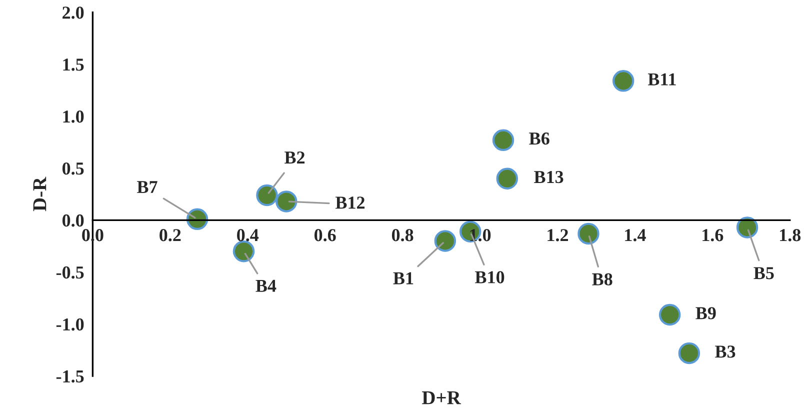 This screenshot has height=411, width=806. Describe the element at coordinates (70, 324) in the screenshot. I see `y-tick-label: -1.0` at that location.